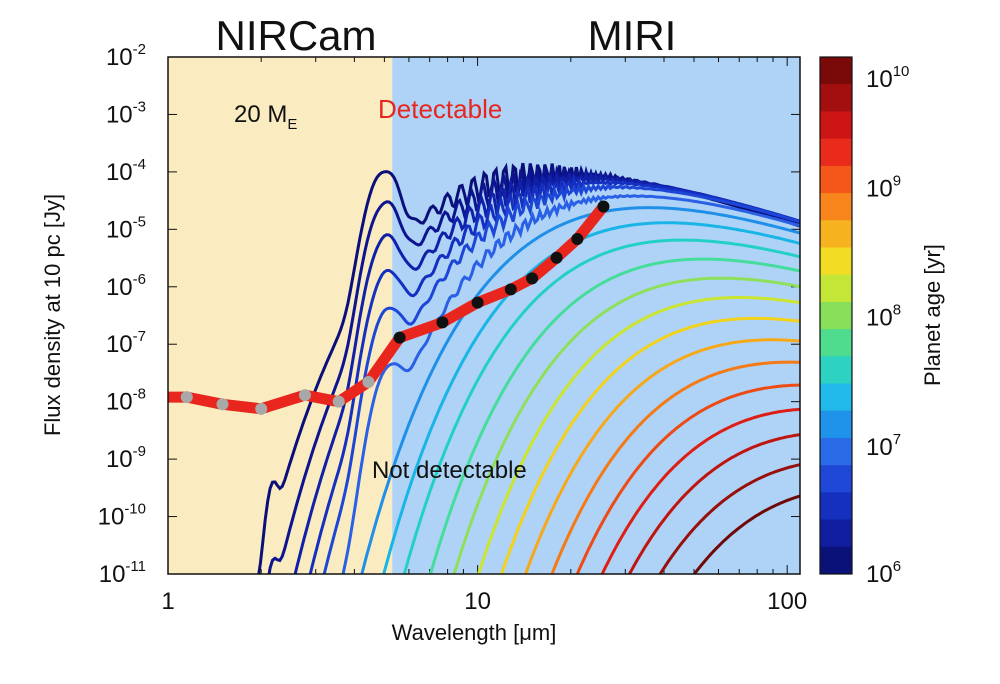 The height and width of the screenshot is (684, 1000). Describe the element at coordinates (897, 566) in the screenshot. I see `colorbar-tick-exp: 6` at that location.